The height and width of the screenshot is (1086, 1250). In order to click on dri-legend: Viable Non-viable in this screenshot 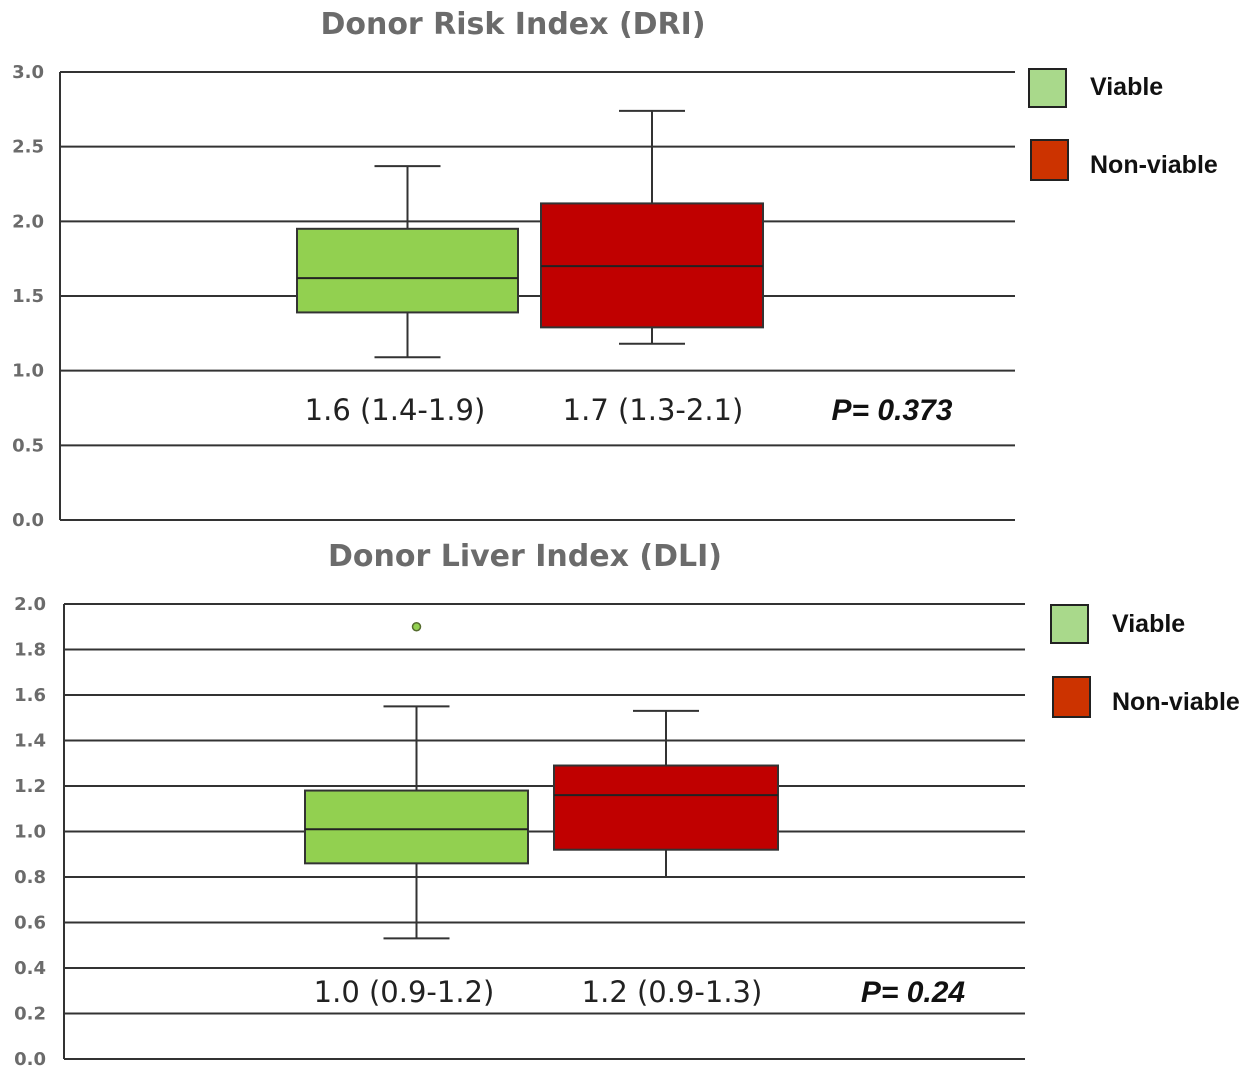, I will do `click(1123, 124)`.